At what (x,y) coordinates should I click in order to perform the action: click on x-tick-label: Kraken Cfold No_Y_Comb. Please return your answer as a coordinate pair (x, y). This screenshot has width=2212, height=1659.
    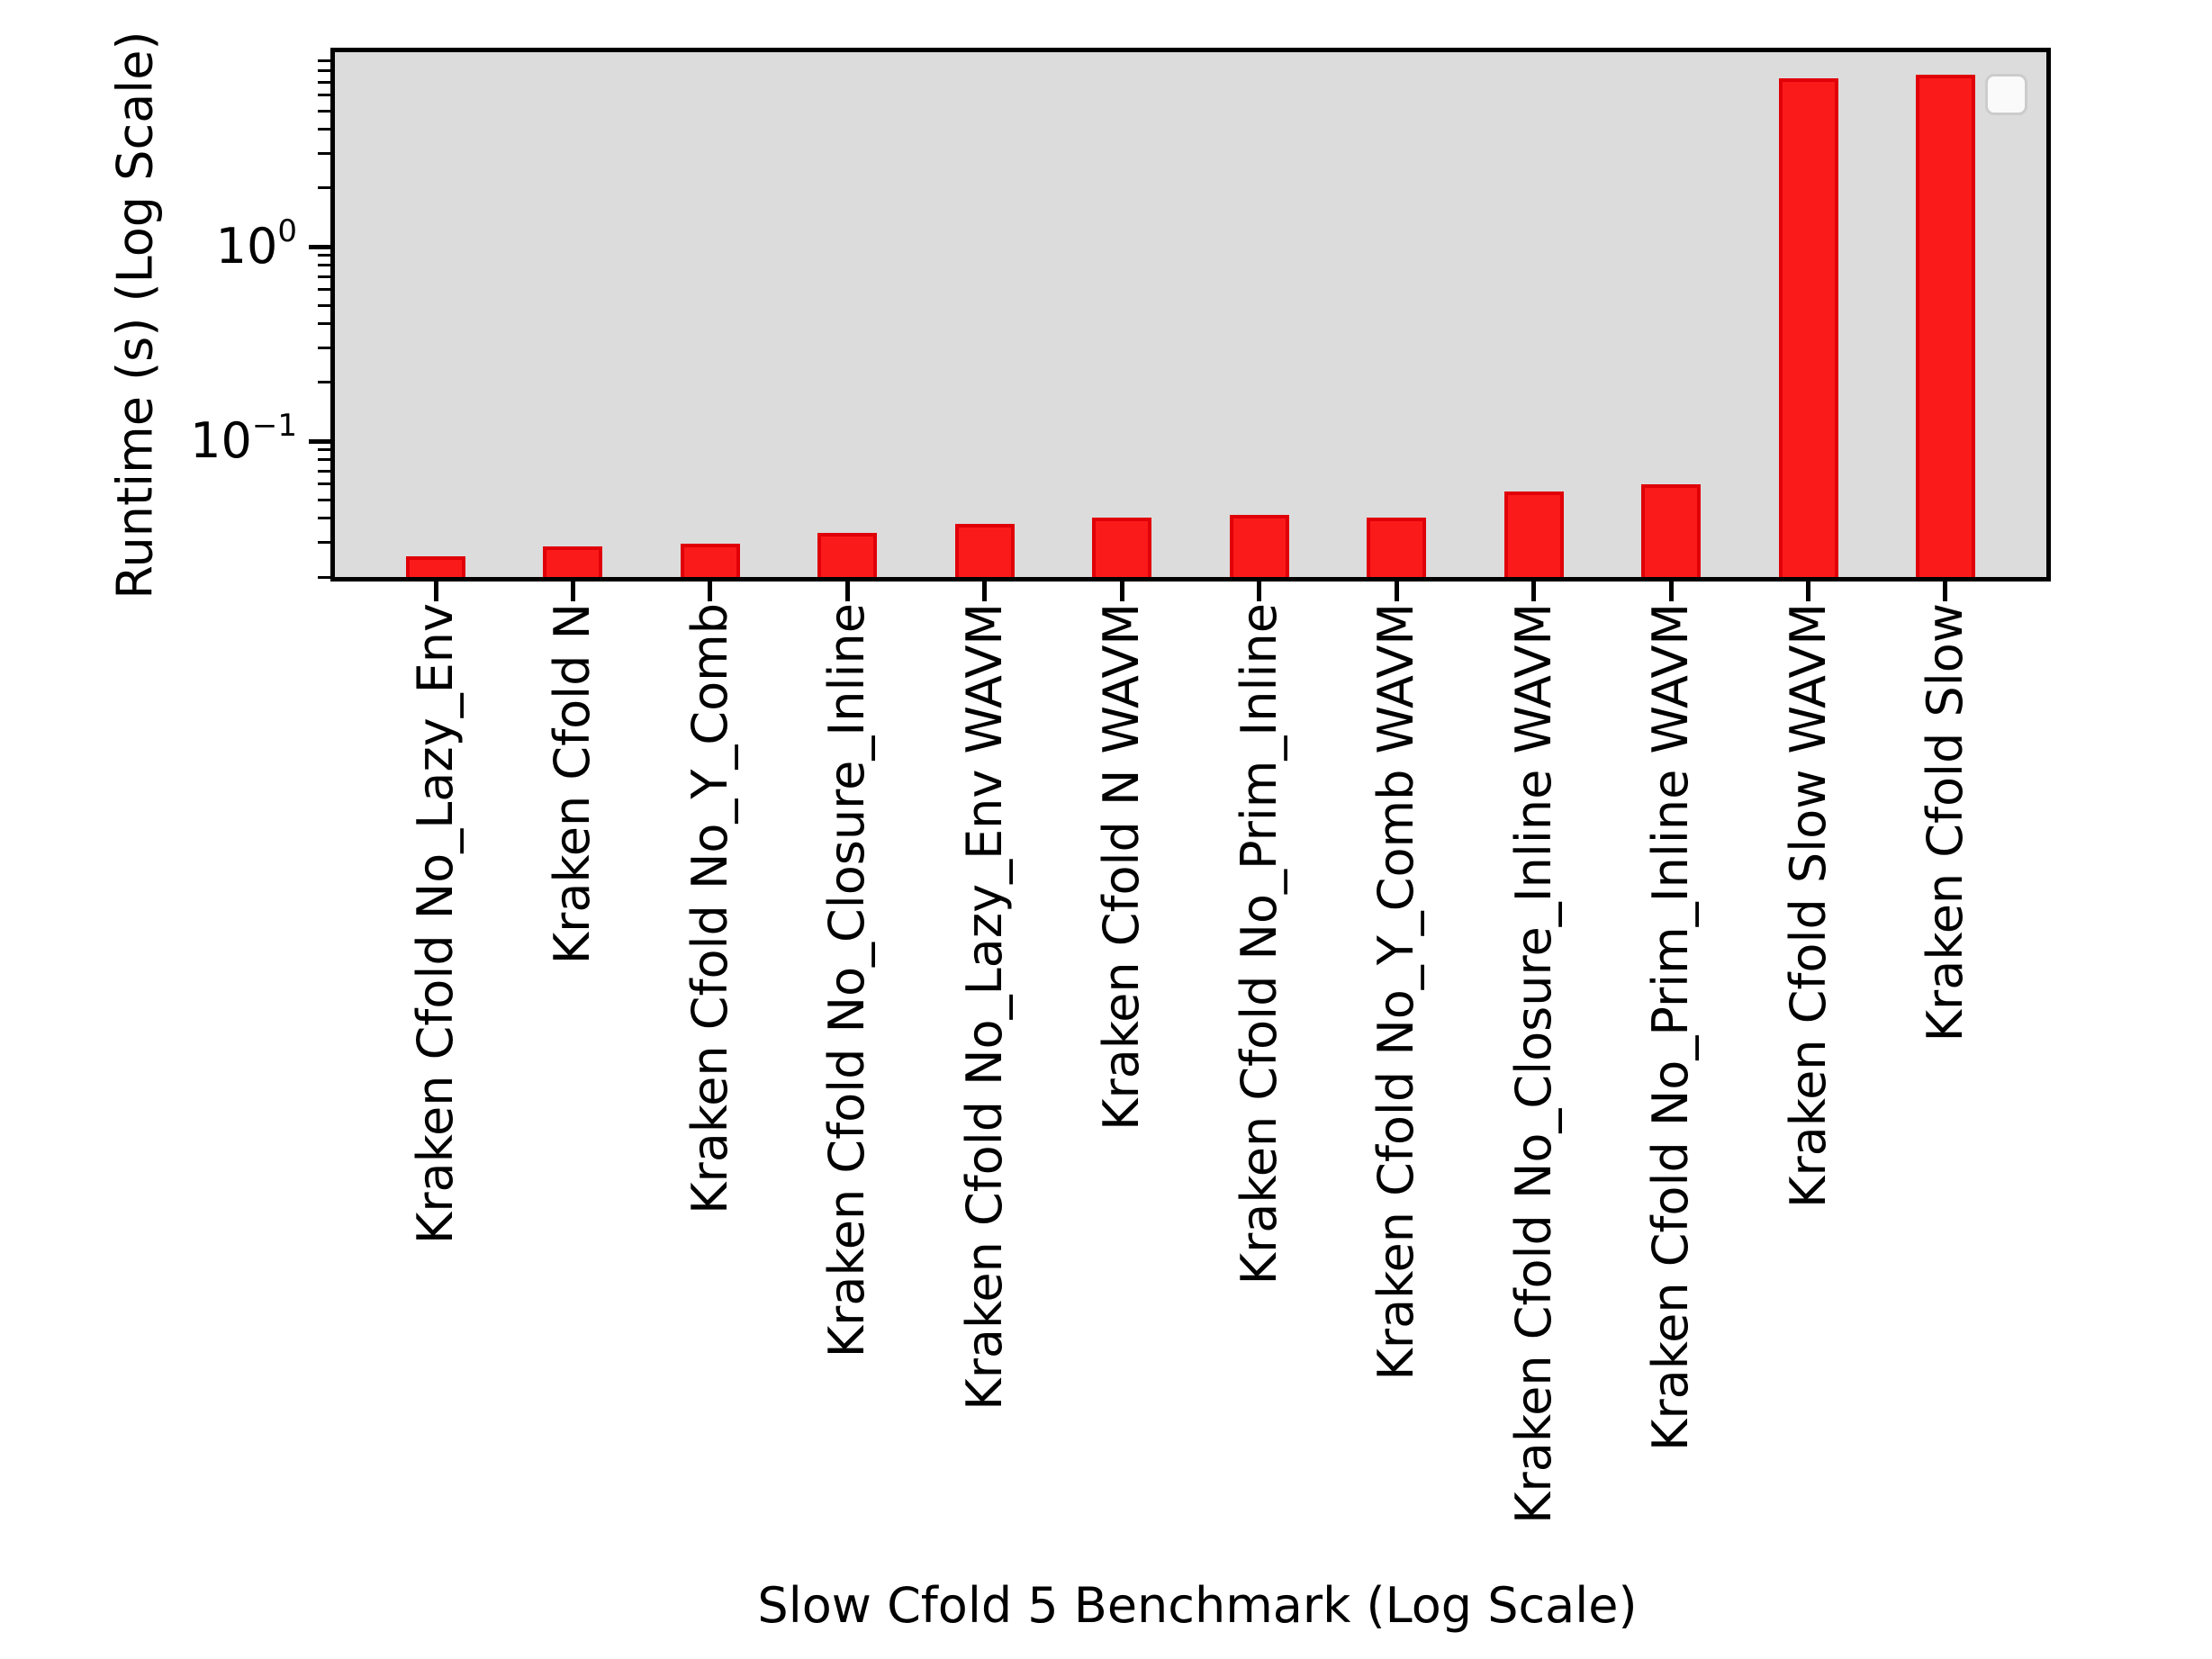
    Looking at the image, I should click on (709, 908).